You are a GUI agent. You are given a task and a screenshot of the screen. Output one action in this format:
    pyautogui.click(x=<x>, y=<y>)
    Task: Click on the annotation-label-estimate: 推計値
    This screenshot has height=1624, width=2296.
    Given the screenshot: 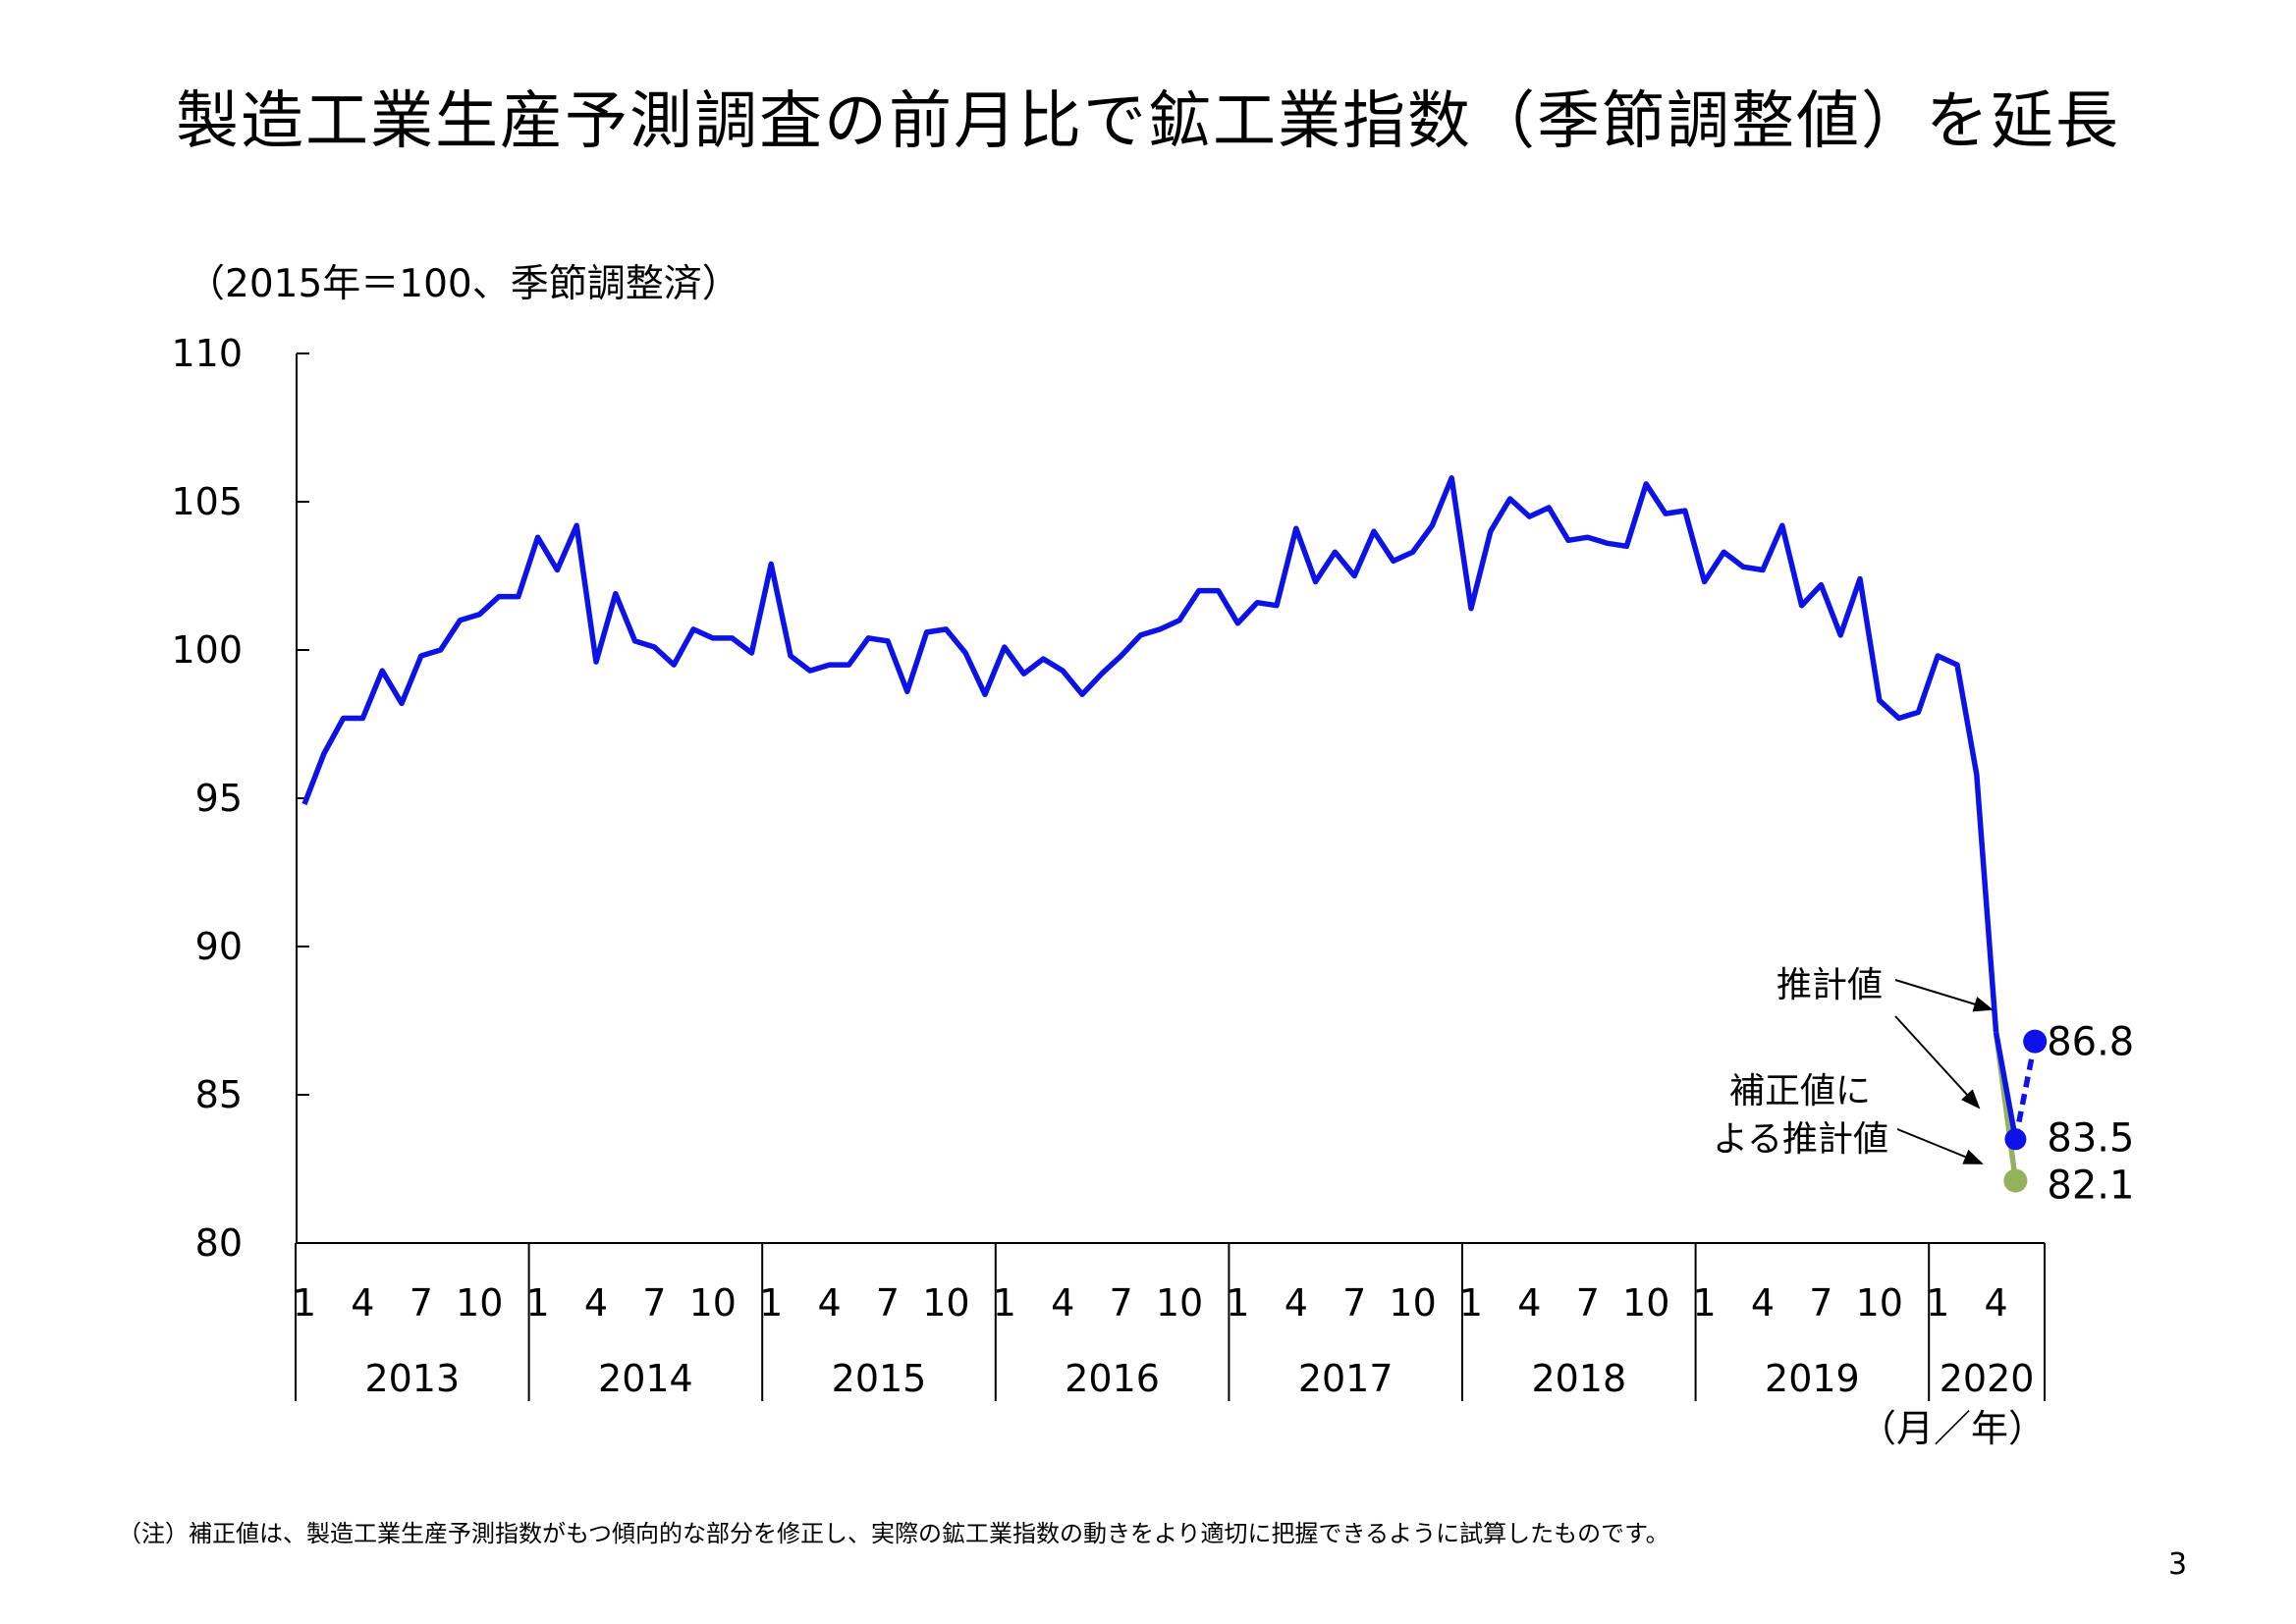 What is the action you would take?
    pyautogui.click(x=1830, y=985)
    